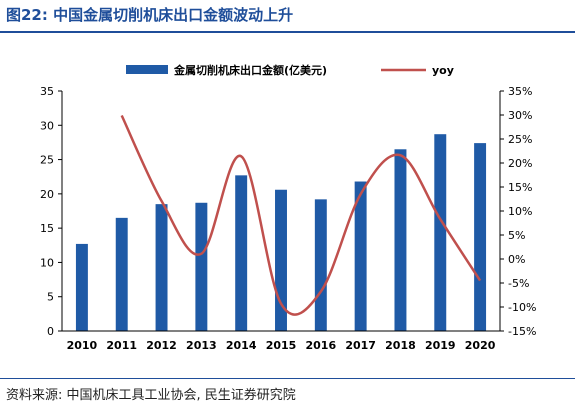 The height and width of the screenshot is (408, 575). I want to click on right-tick-label: 0%, so click(516, 259).